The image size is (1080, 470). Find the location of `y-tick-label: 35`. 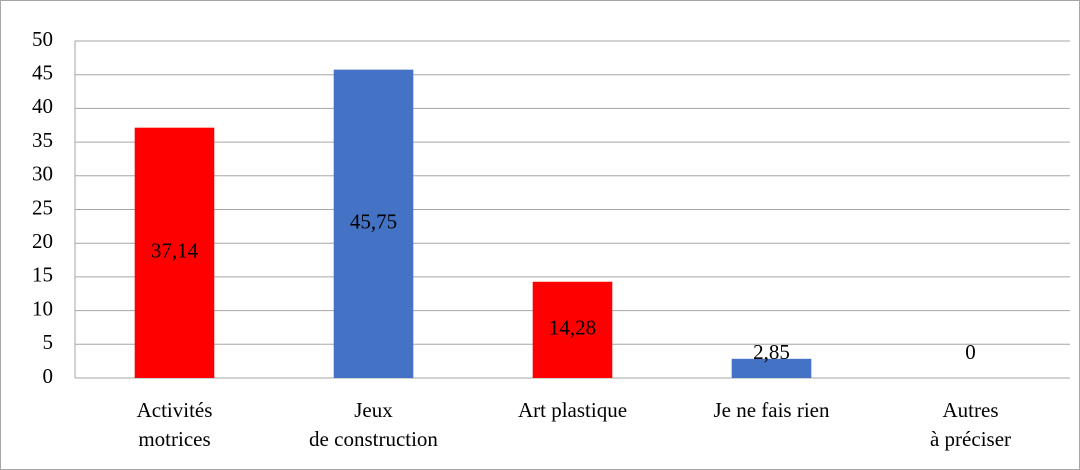

y-tick-label: 35 is located at coordinates (42, 140).